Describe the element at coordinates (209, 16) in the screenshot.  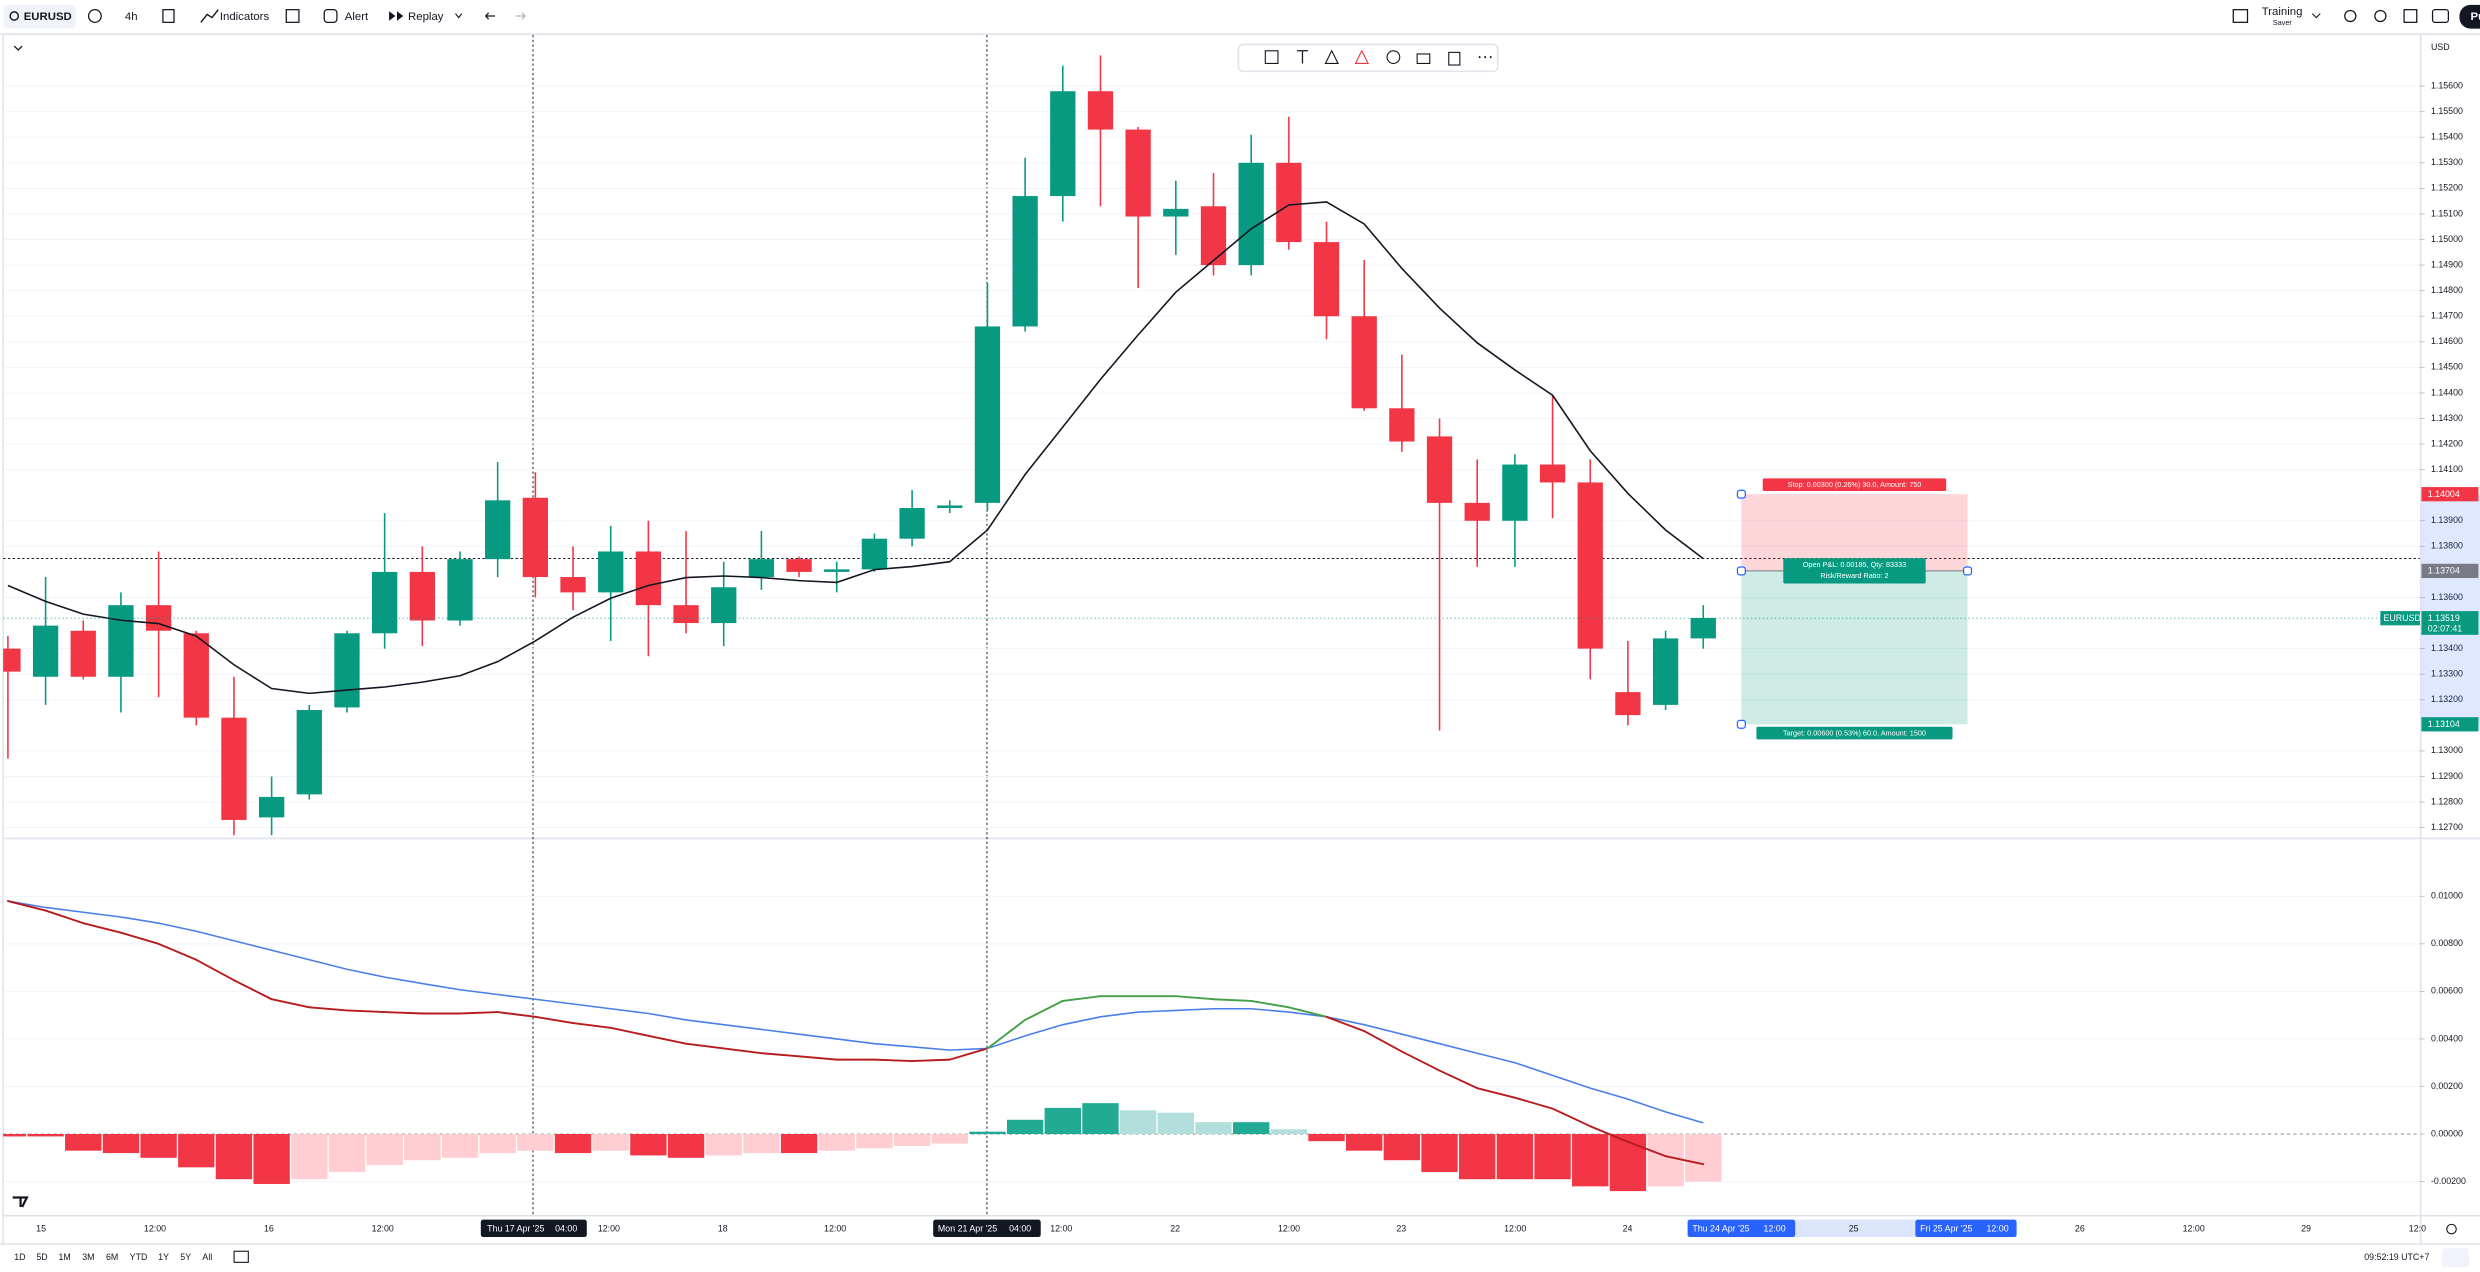
I see `indicators-icon` at that location.